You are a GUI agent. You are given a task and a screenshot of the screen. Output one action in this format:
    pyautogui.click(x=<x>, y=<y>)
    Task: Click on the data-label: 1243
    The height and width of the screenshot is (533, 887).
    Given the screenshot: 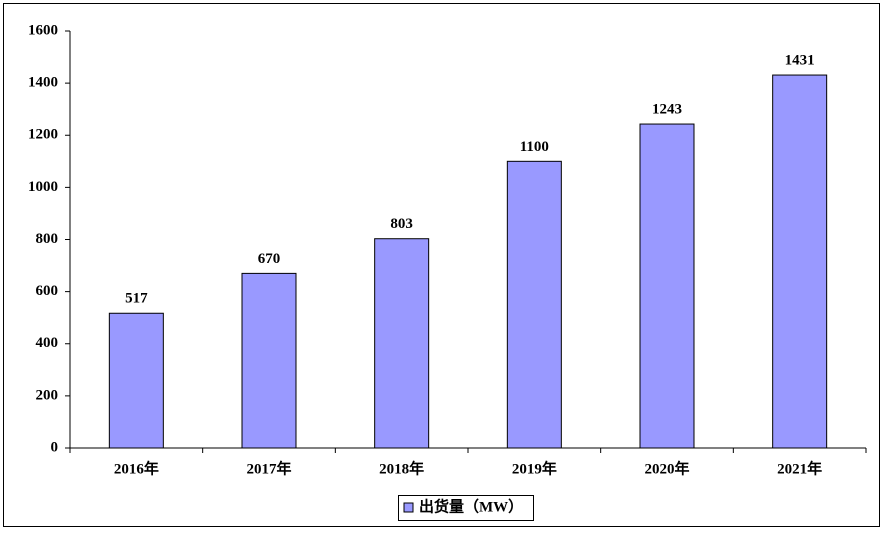 What is the action you would take?
    pyautogui.click(x=667, y=109)
    